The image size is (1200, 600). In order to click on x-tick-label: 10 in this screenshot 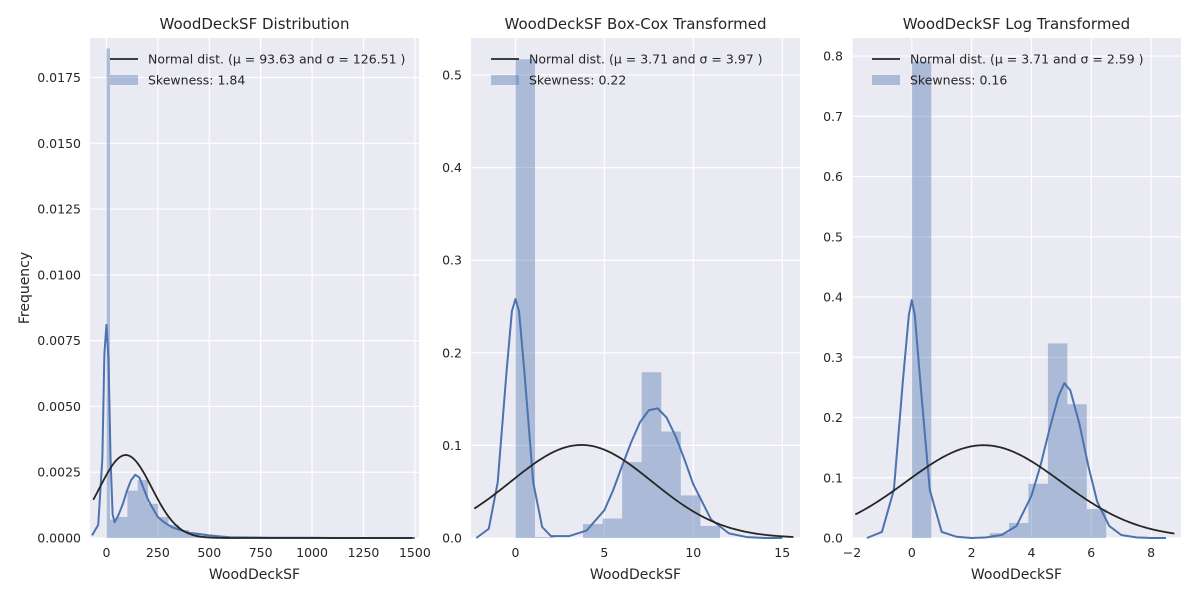, I will do `click(693, 552)`.